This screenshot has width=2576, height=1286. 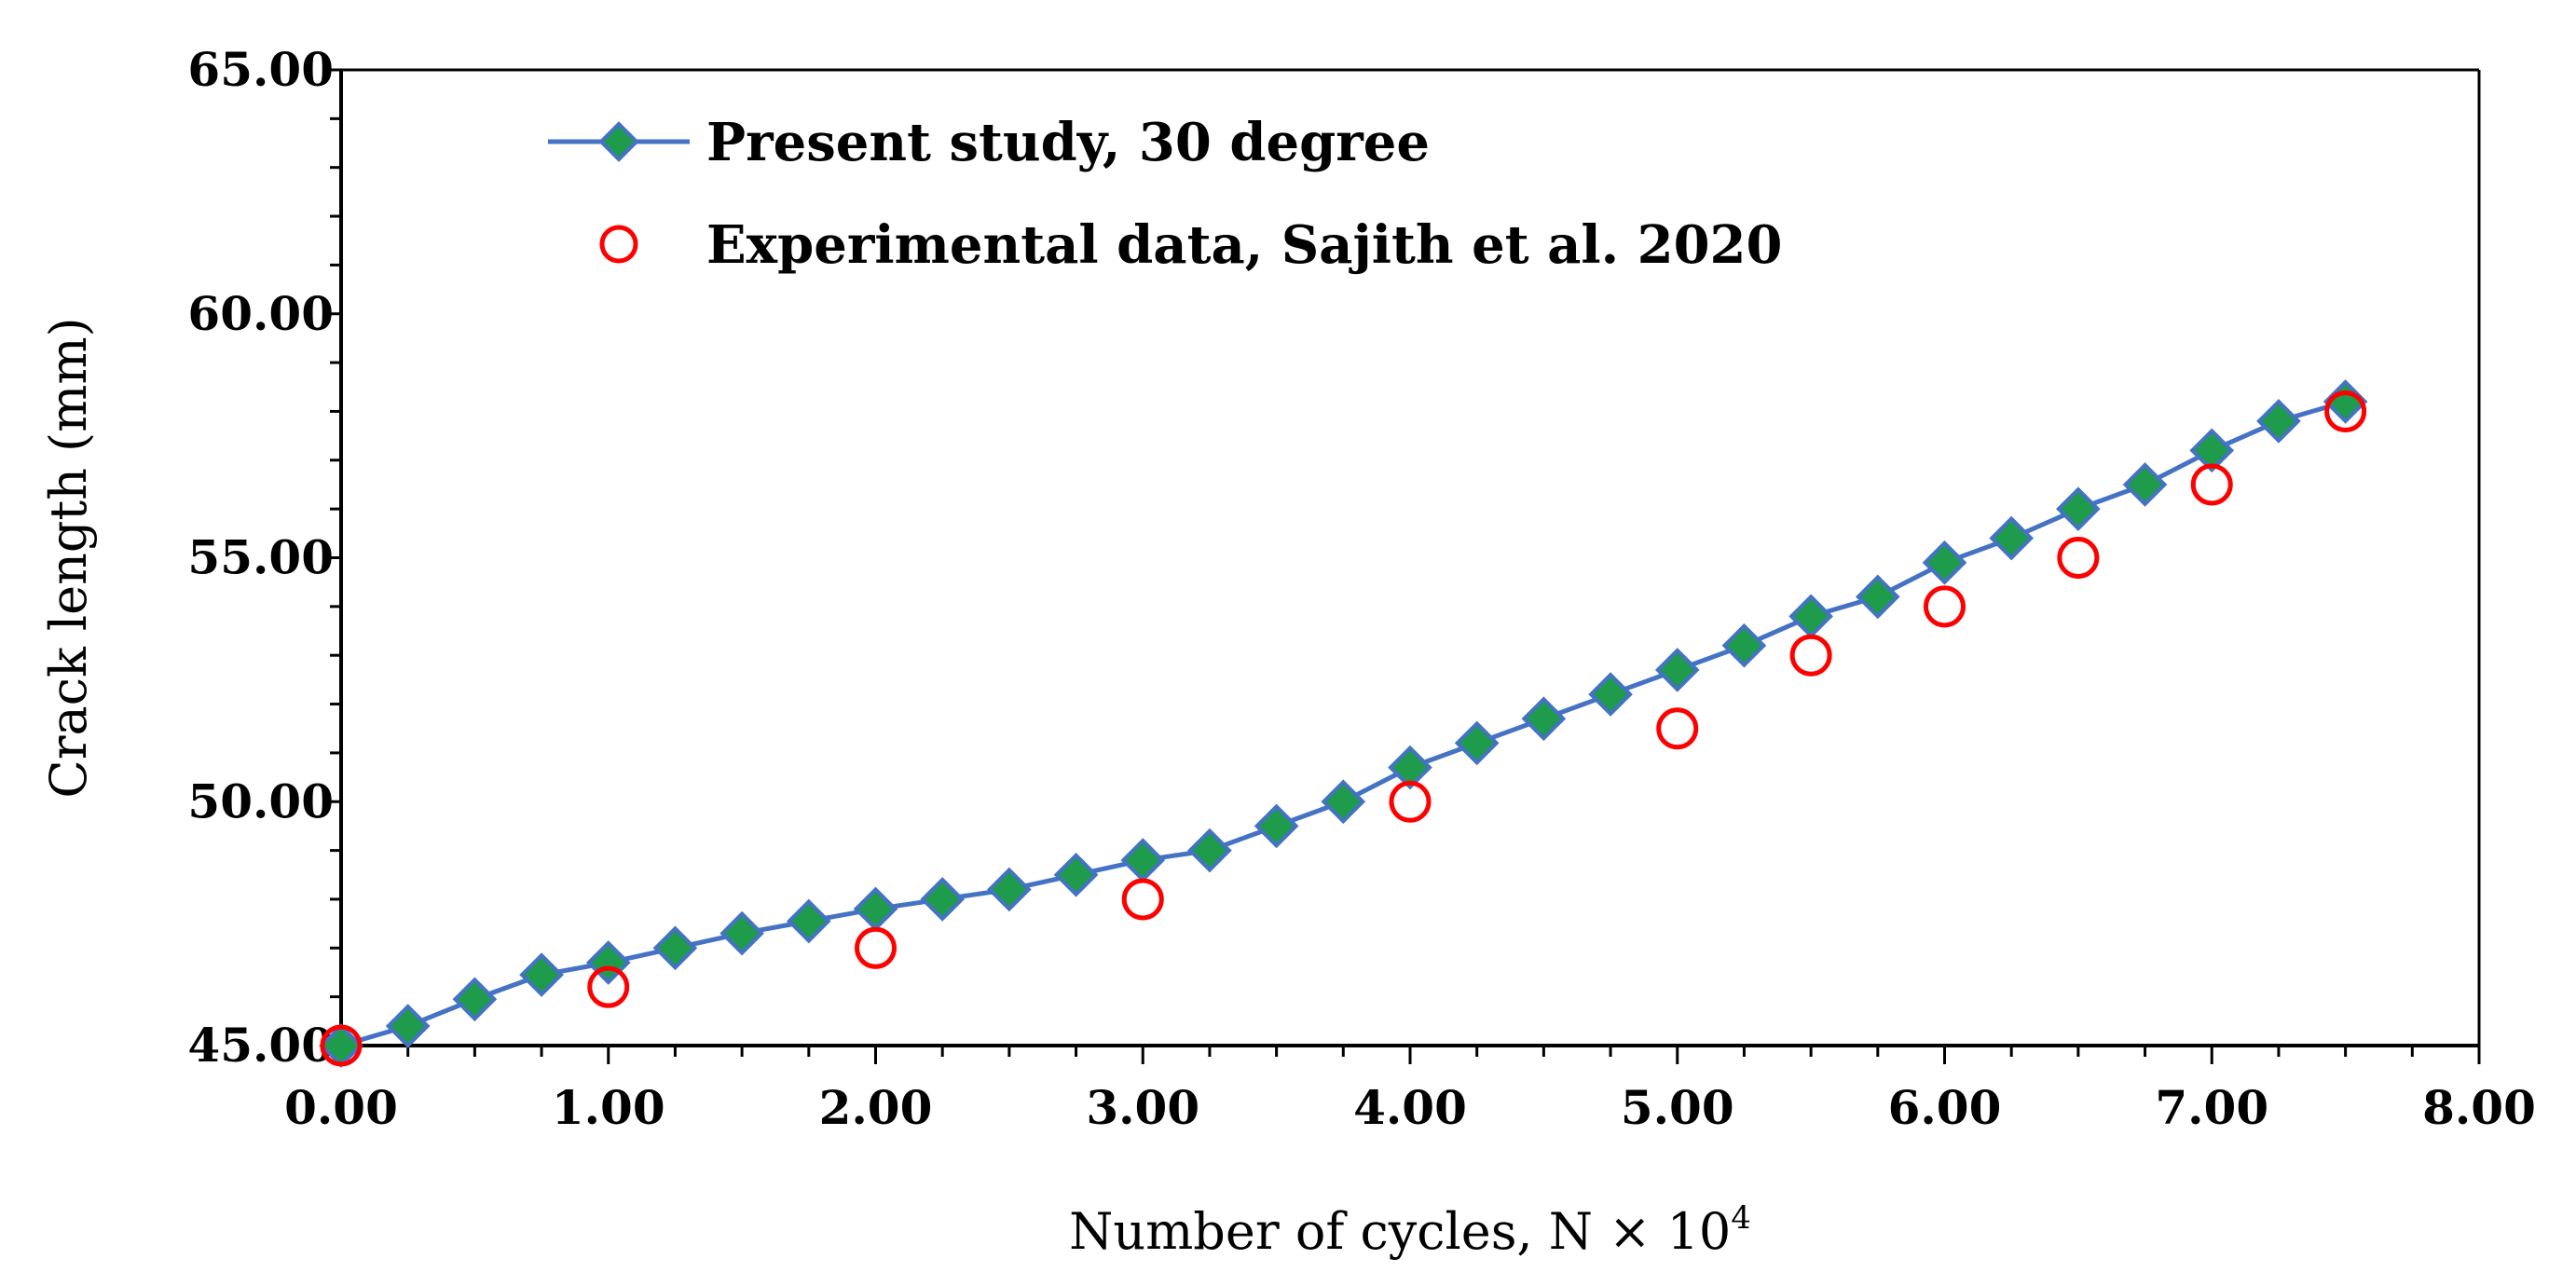 What do you see at coordinates (1677, 1107) in the screenshot?
I see `x-tick-label: 5.00` at bounding box center [1677, 1107].